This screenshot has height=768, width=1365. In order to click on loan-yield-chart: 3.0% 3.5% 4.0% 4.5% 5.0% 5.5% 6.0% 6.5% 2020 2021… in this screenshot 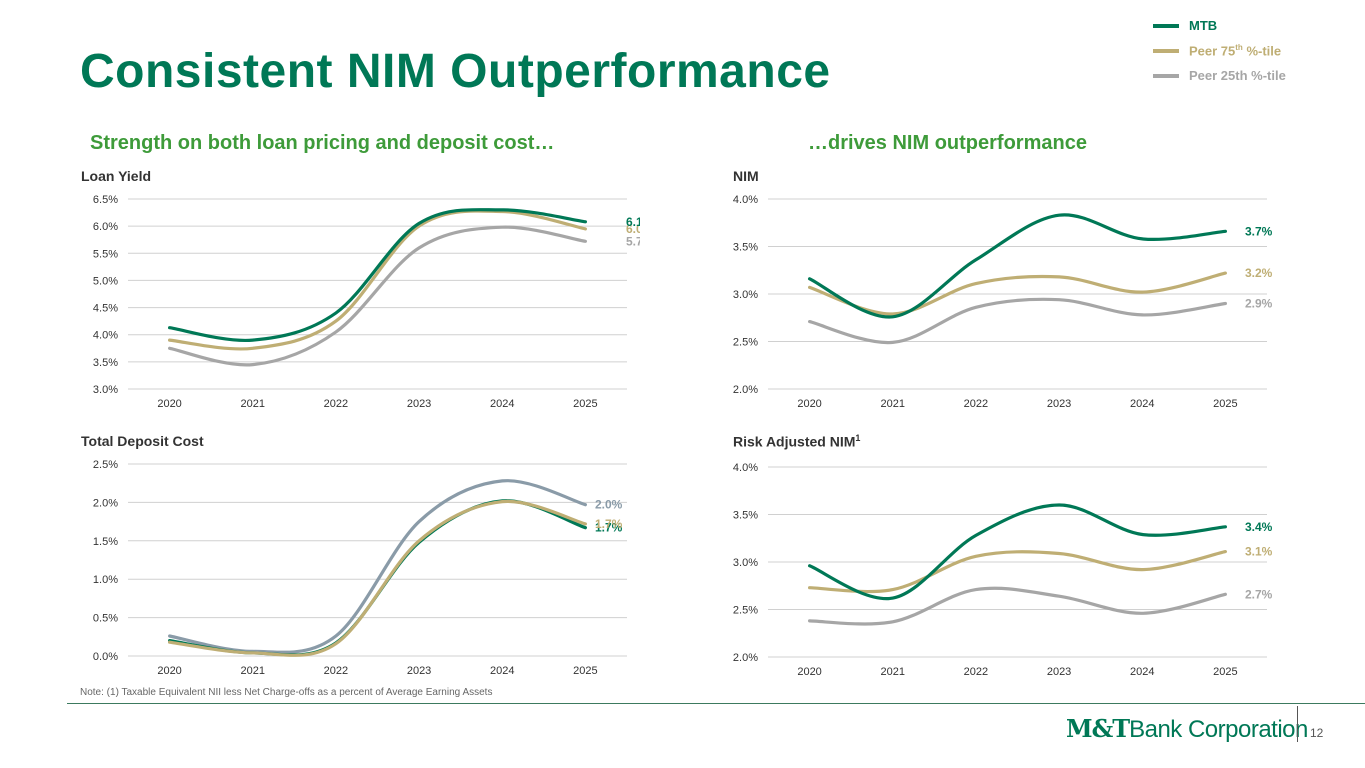, I will do `click(366, 302)`.